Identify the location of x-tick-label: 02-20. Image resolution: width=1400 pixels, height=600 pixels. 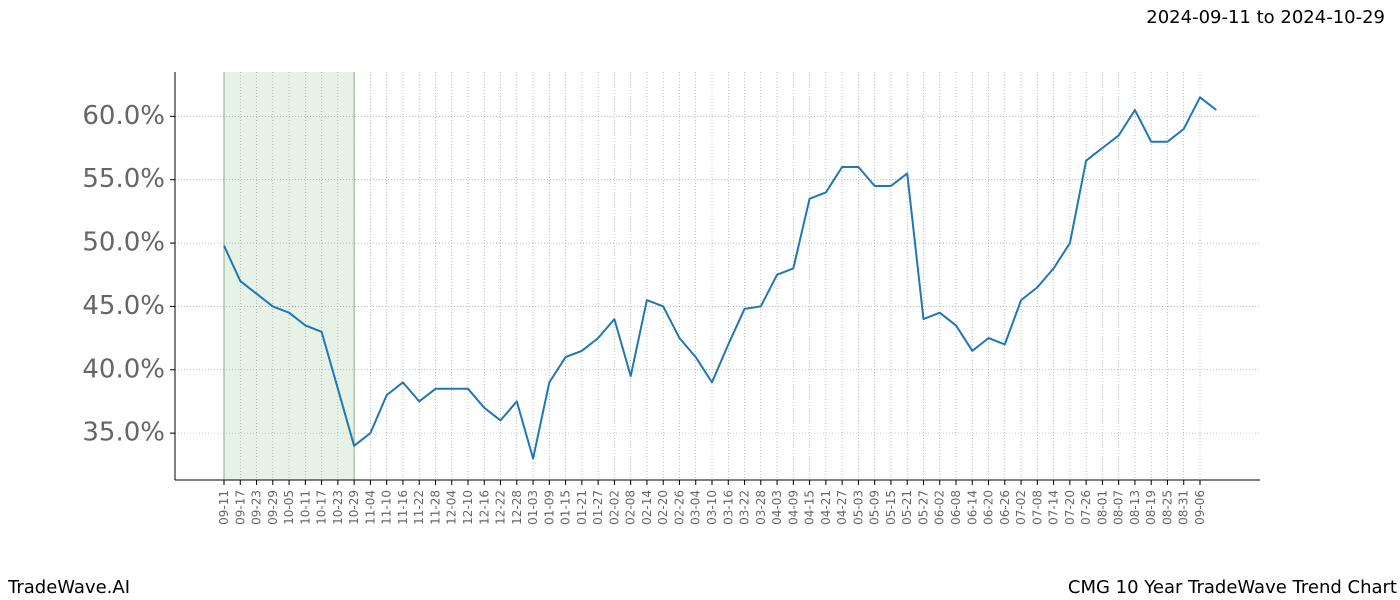
(663, 507).